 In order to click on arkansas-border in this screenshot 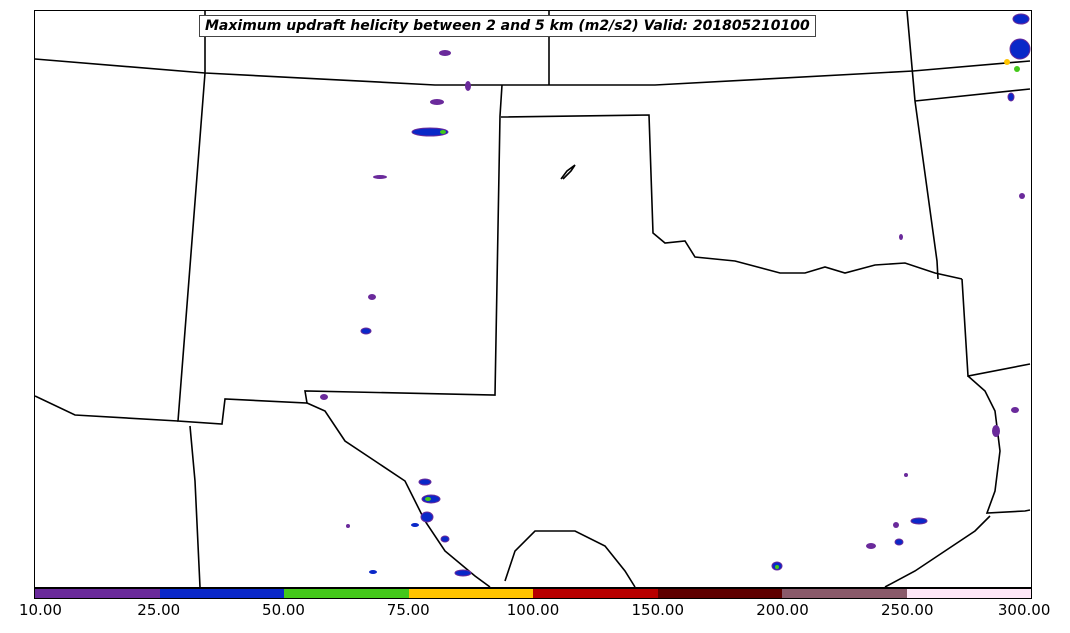, I will do `click(996, 327)`.